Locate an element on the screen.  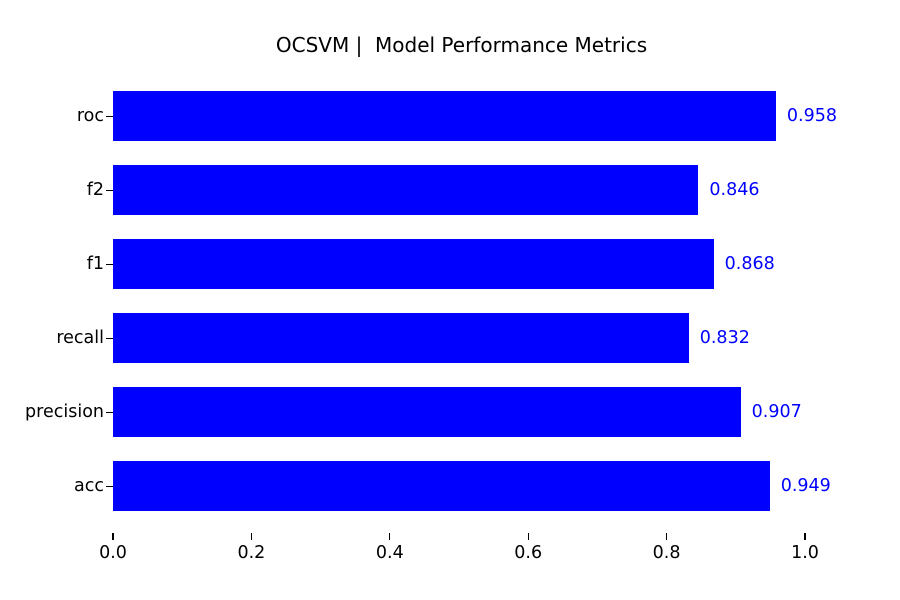
y-tick-label-f2: f2 is located at coordinates (95, 190).